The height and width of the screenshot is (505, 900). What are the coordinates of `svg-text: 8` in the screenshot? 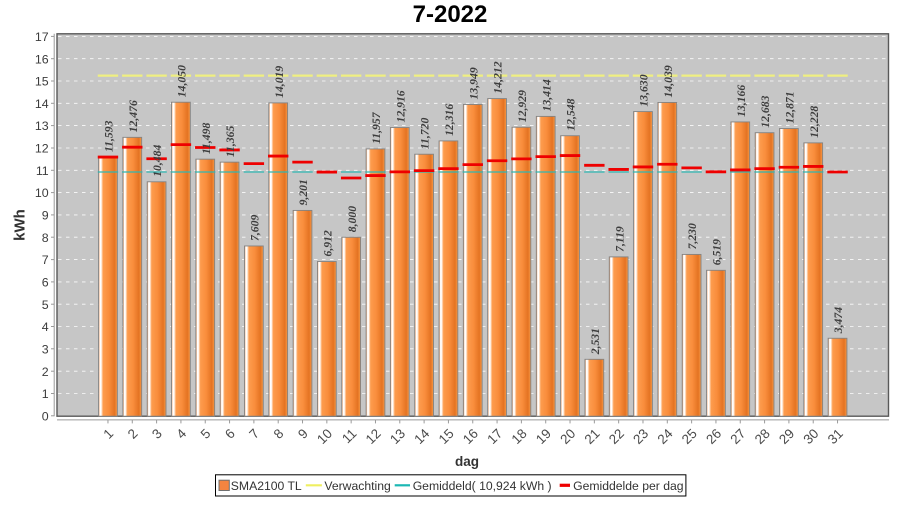 It's located at (45, 238).